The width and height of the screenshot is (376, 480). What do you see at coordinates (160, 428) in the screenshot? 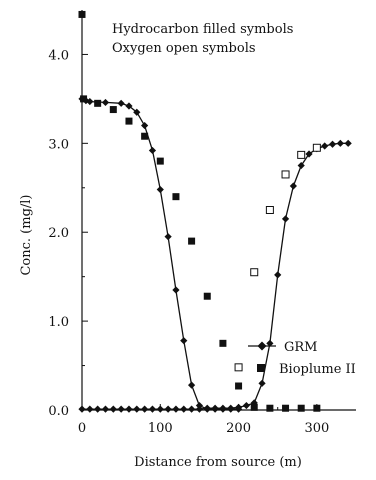
I see `x-tick-label: 100` at bounding box center [160, 428].